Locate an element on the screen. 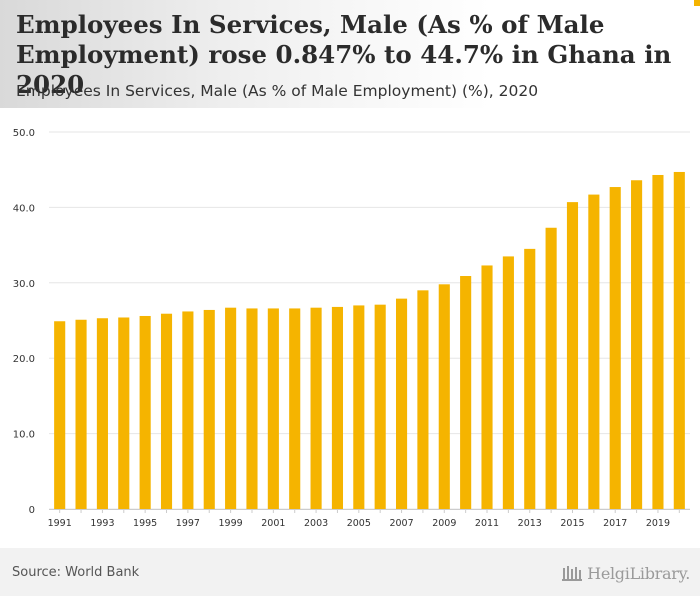 Image resolution: width=700 pixels, height=596 pixels. helgi-library-logo: HelgiLibrary. is located at coordinates (625, 573).